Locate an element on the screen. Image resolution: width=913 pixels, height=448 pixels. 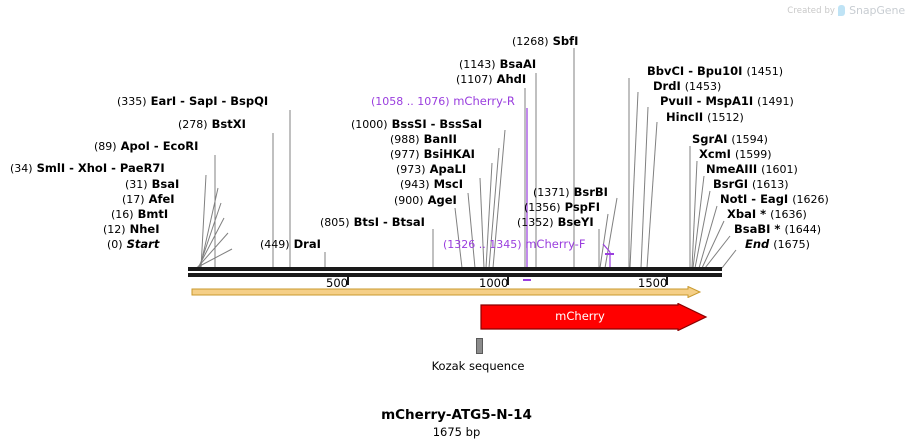
primer-name: mCherry-F is located at coordinates (555, 244).